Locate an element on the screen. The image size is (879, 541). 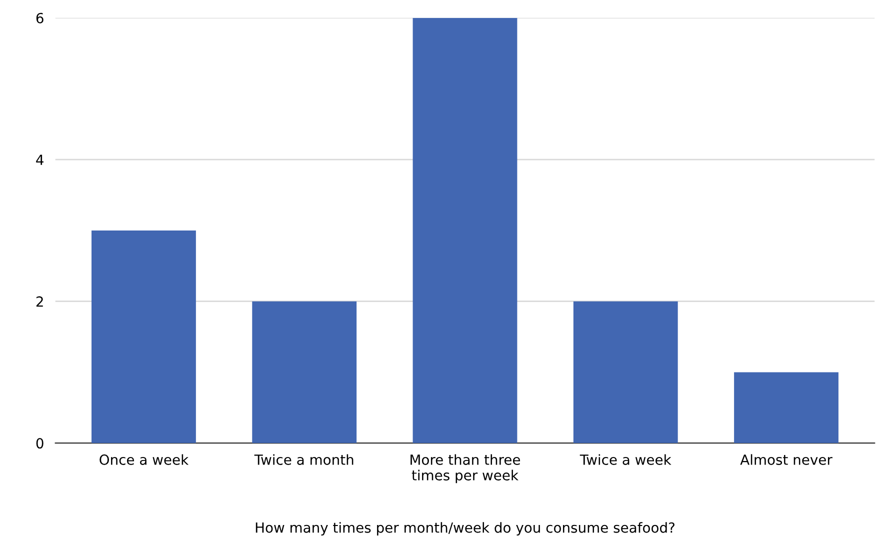
y-tick-label: 6 is located at coordinates (40, 18).